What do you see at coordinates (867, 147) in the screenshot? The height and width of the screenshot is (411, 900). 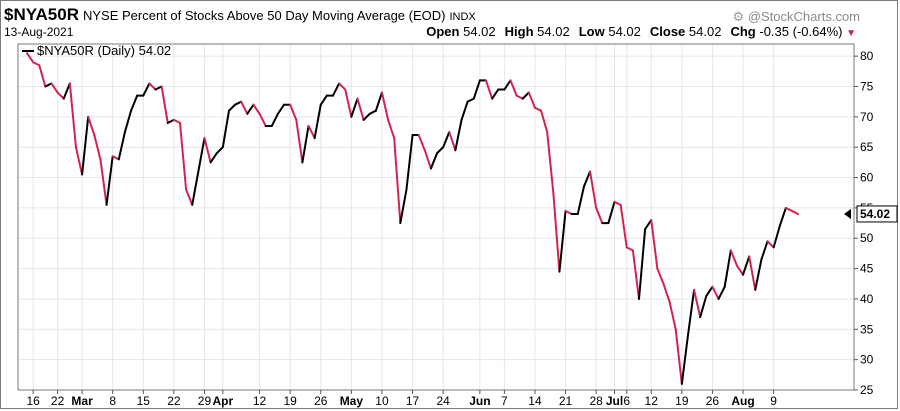 I see `y-tick-label: 65` at bounding box center [867, 147].